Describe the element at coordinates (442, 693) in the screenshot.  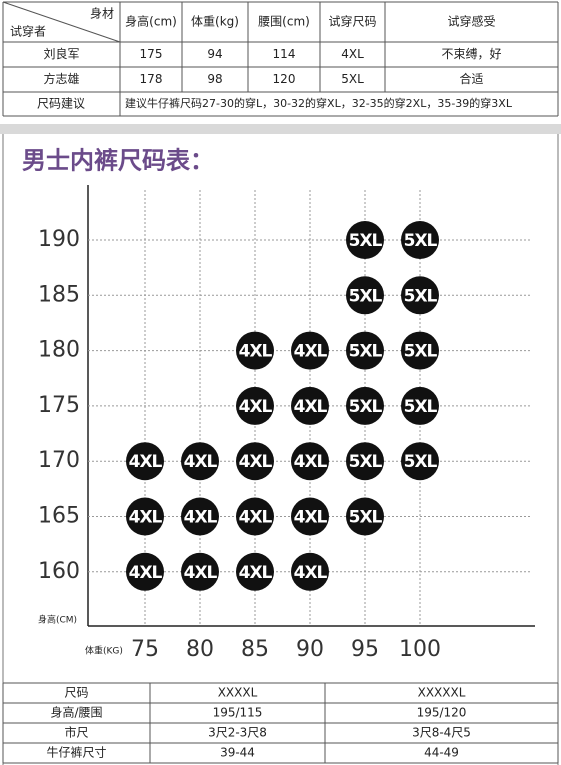
I see `table-cell: XXXXXL` at that location.